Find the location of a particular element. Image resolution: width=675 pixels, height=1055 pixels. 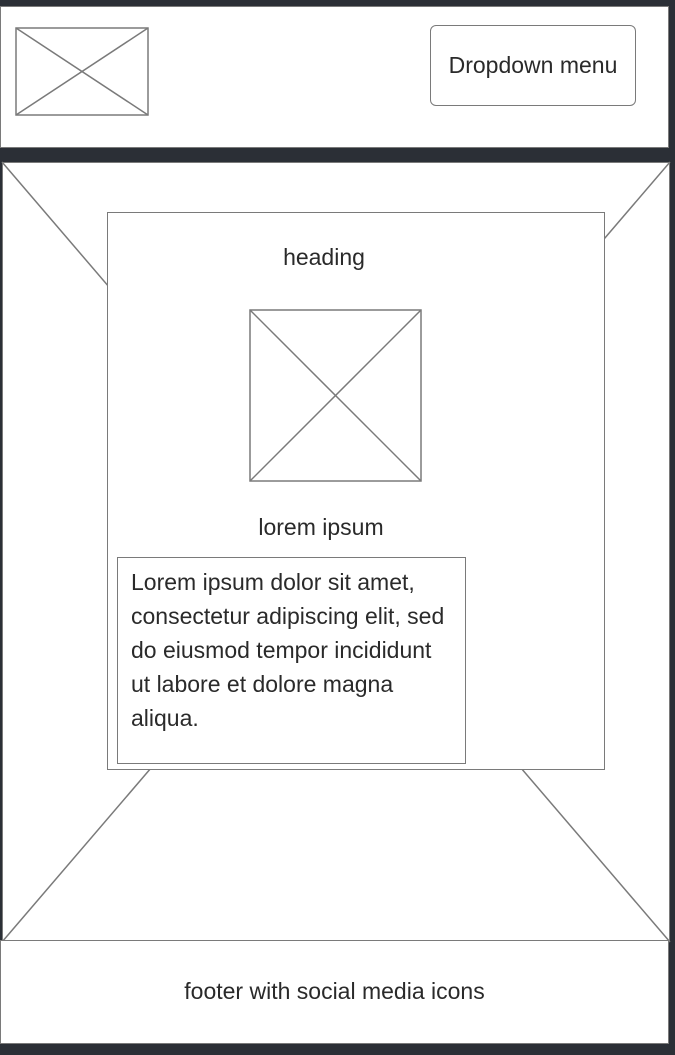

footer-label: footer with social media icons is located at coordinates (334, 991).